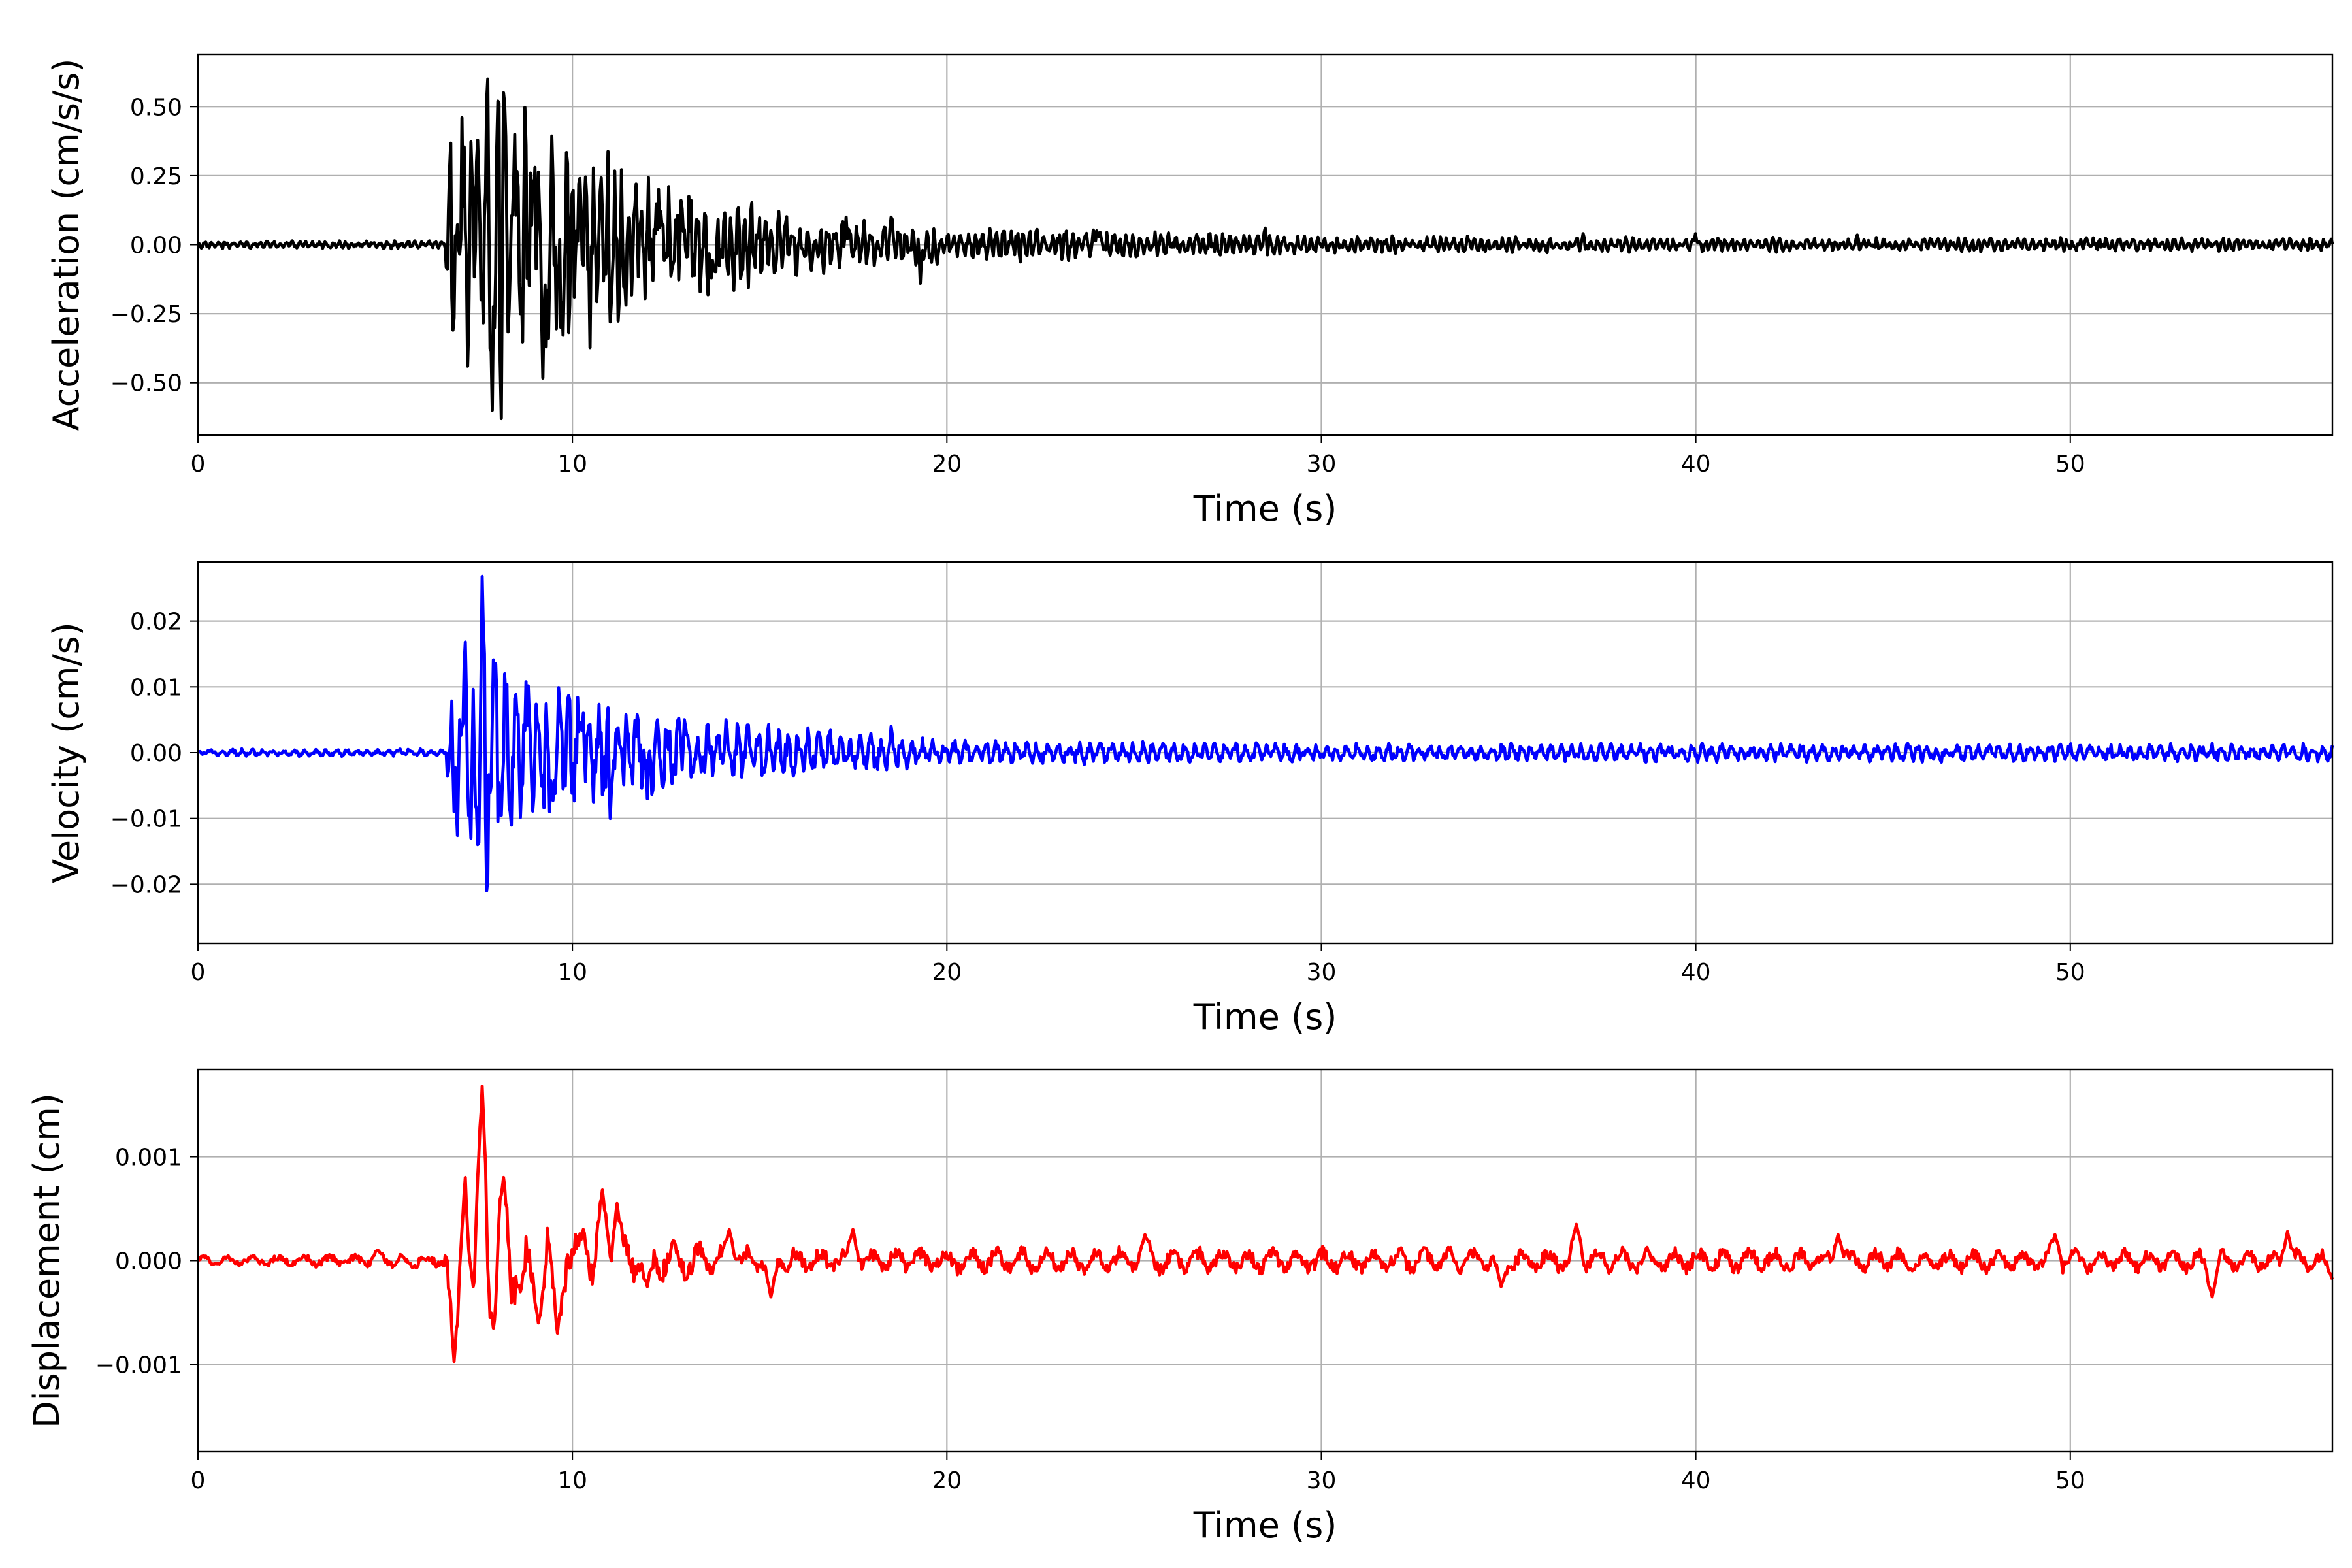 The width and height of the screenshot is (2352, 1568). I want to click on y-tick-label: −0.50, so click(146, 383).